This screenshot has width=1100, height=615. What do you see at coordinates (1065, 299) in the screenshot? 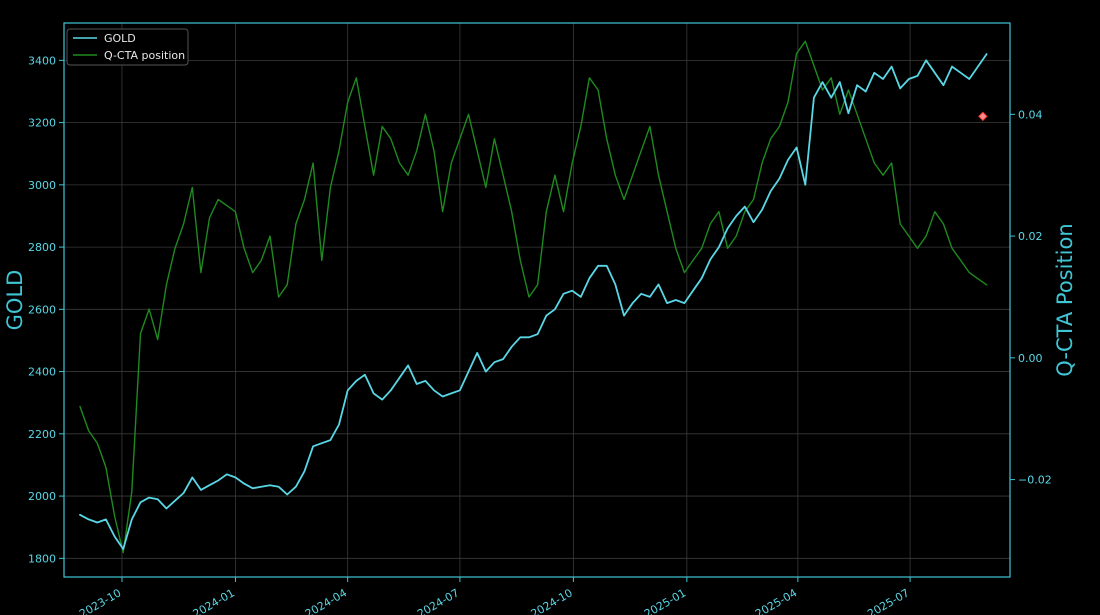
I see `y-axis-label-right: Q-CTA Position` at bounding box center [1065, 299].